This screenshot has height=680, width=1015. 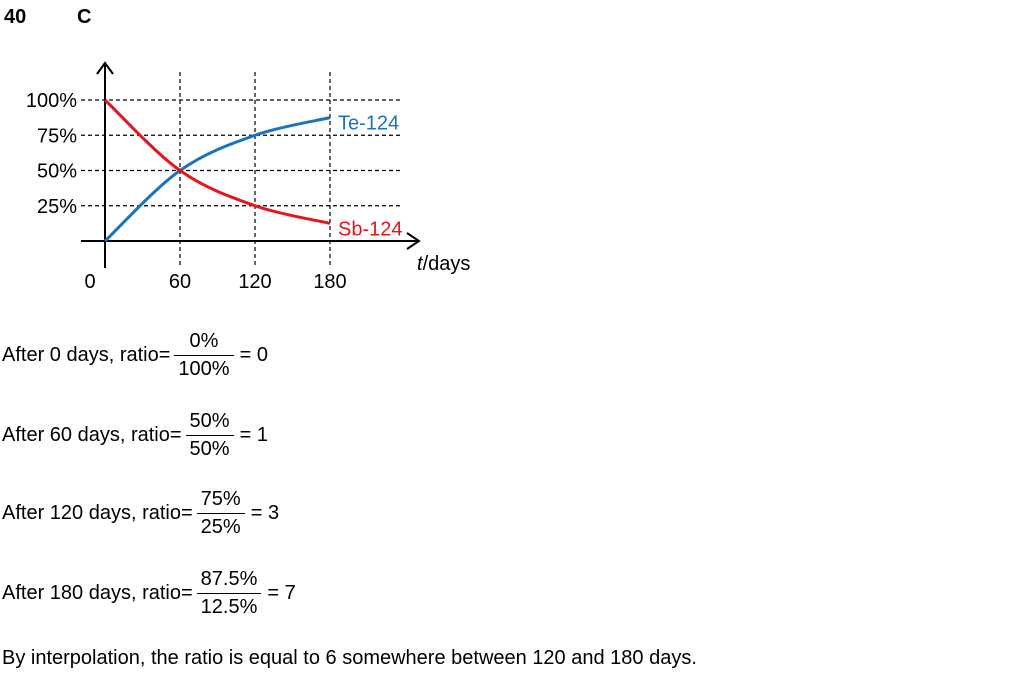 I want to click on ratio-fraction: 87.5% 12.5%, so click(x=229, y=593).